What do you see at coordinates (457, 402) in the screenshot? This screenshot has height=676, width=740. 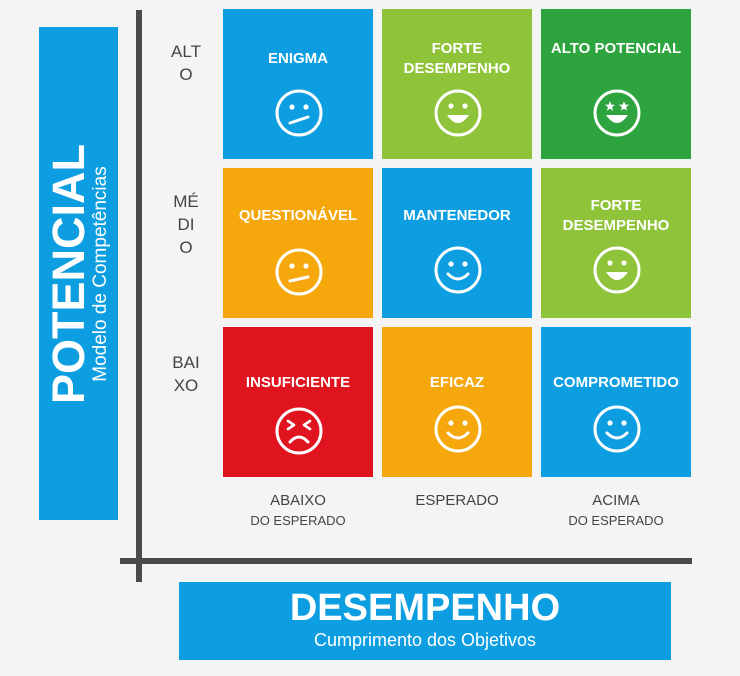 I see `cell-eficaz: EFICAZ` at bounding box center [457, 402].